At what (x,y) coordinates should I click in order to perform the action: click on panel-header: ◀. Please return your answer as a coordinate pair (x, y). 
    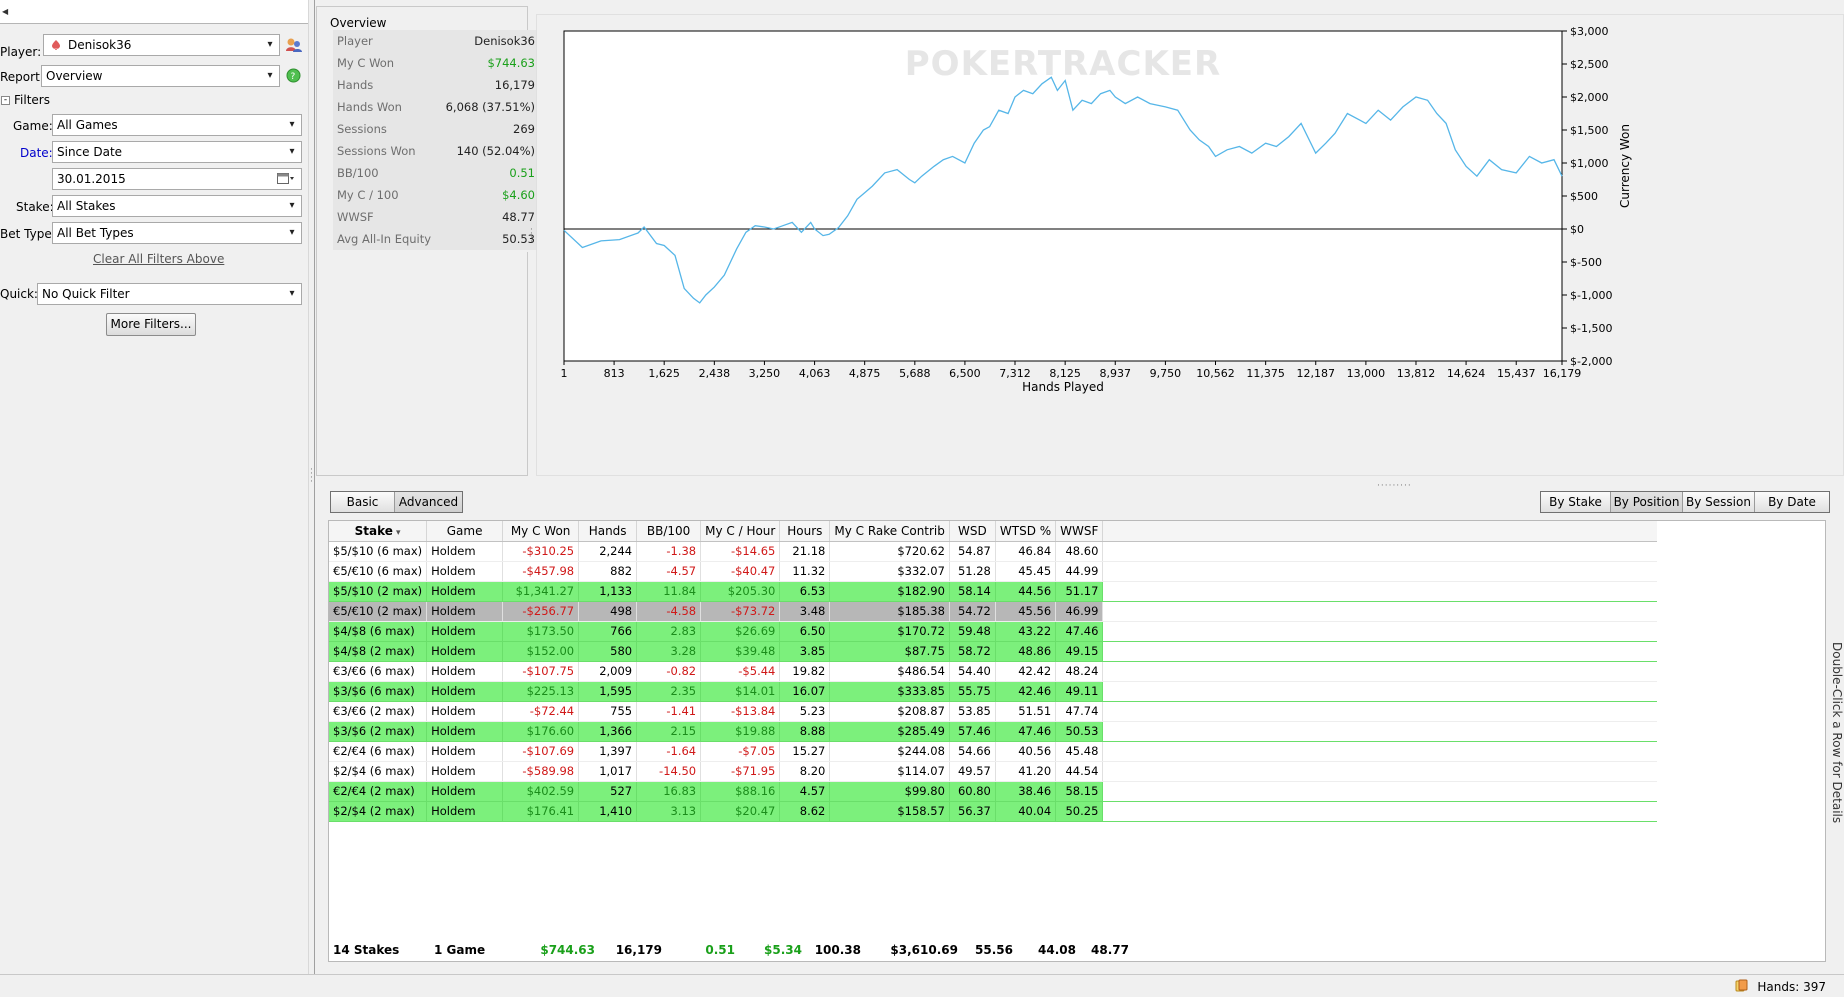
    Looking at the image, I should click on (154, 12).